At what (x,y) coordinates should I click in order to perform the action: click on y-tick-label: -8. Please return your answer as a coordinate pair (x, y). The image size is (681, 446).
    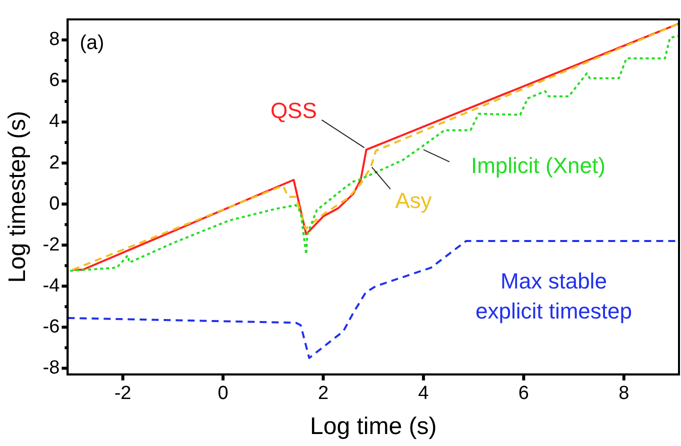
    Looking at the image, I should click on (51, 367).